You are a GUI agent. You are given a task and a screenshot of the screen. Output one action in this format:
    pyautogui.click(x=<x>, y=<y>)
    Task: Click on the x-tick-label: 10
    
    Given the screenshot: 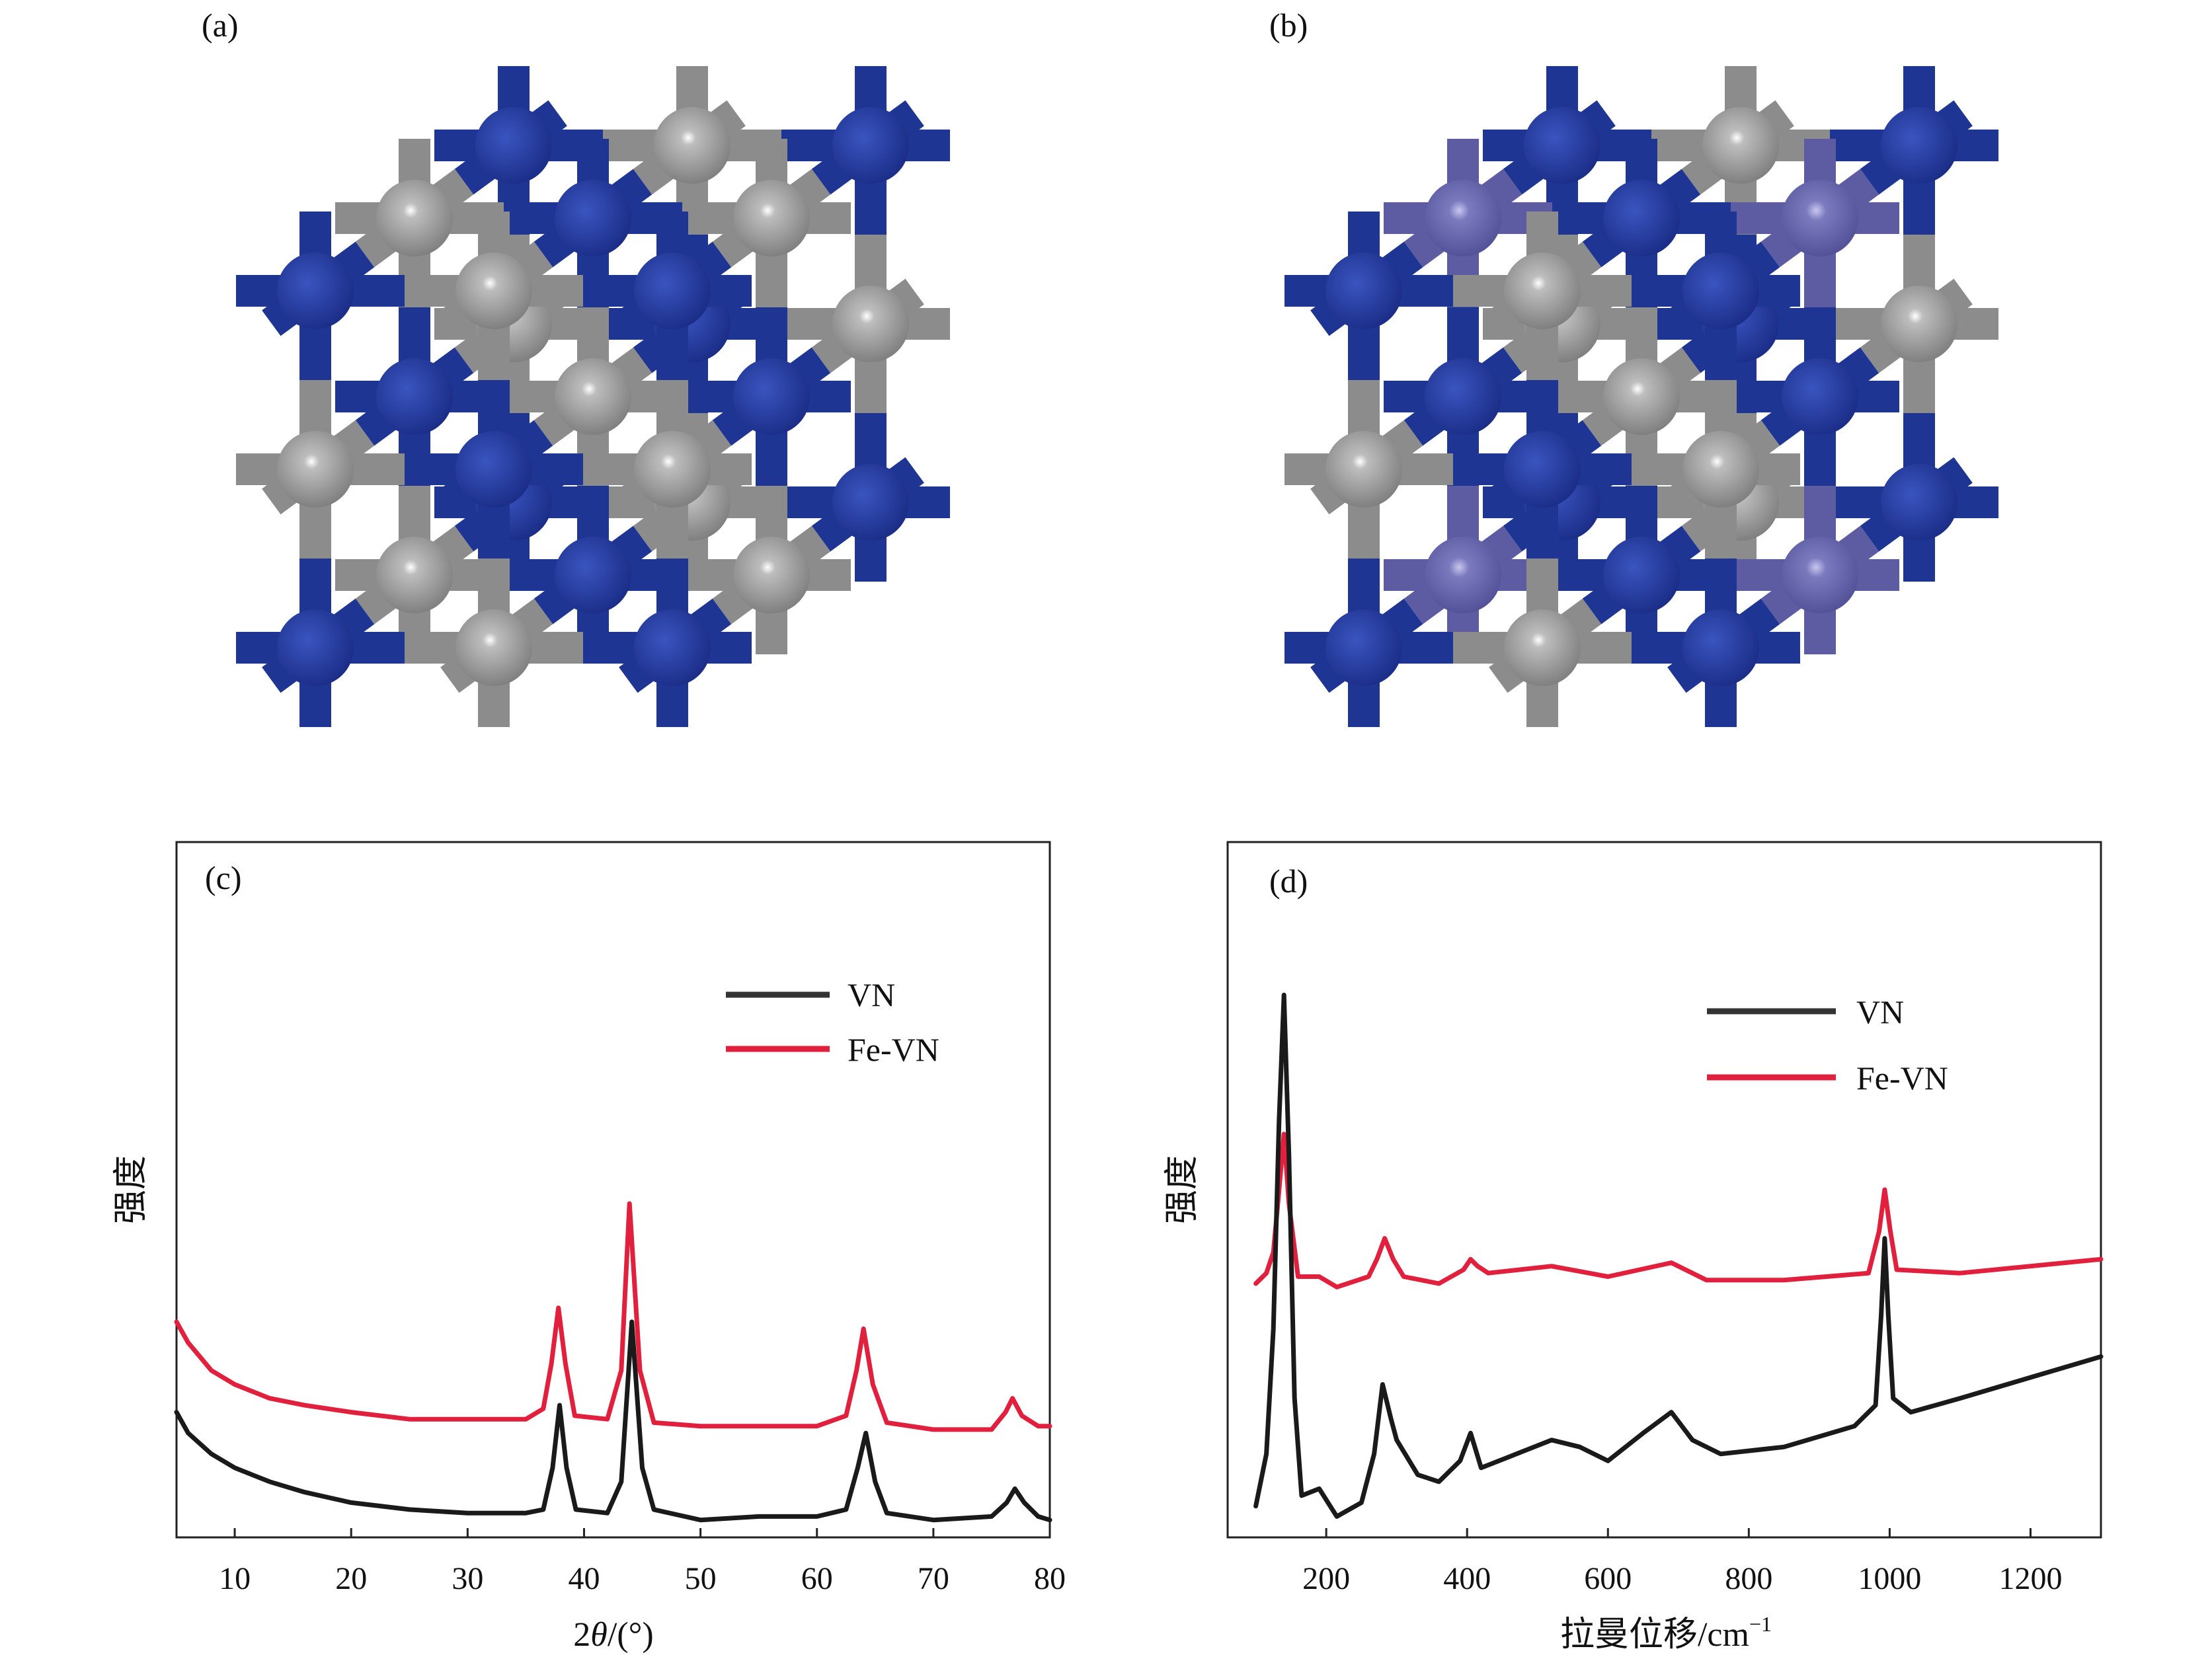 What is the action you would take?
    pyautogui.click(x=235, y=1578)
    